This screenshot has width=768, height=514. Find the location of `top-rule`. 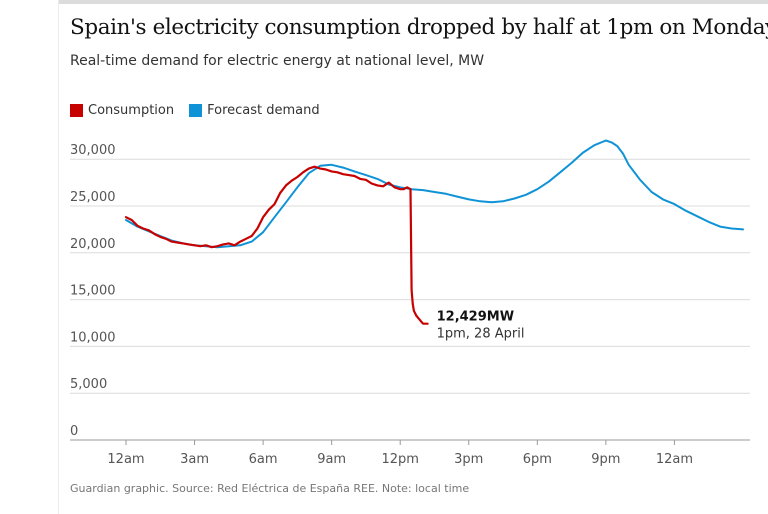

top-rule is located at coordinates (413, 2).